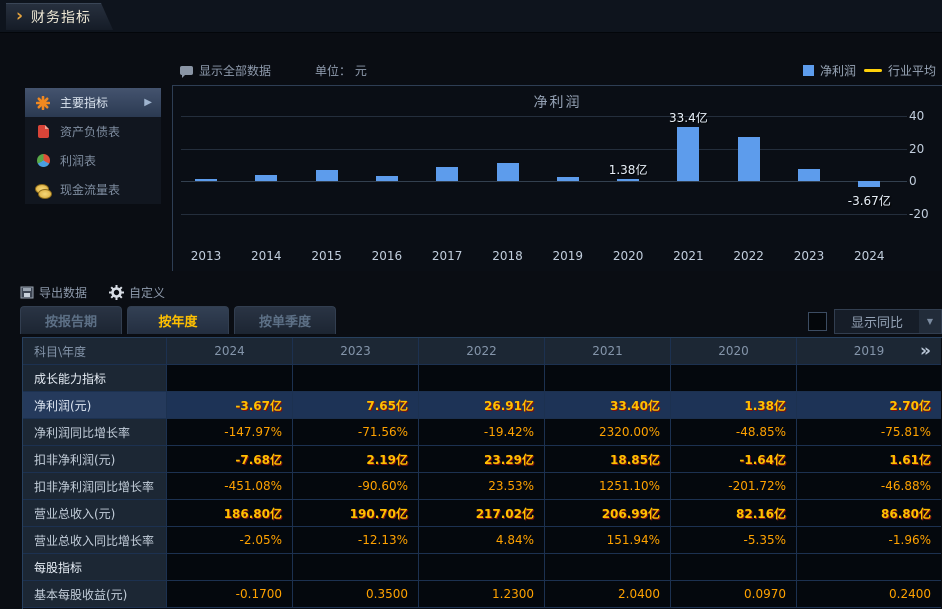 Image resolution: width=942 pixels, height=609 pixels. Describe the element at coordinates (764, 540) in the screenshot. I see `cell-value: -5.35%` at that location.